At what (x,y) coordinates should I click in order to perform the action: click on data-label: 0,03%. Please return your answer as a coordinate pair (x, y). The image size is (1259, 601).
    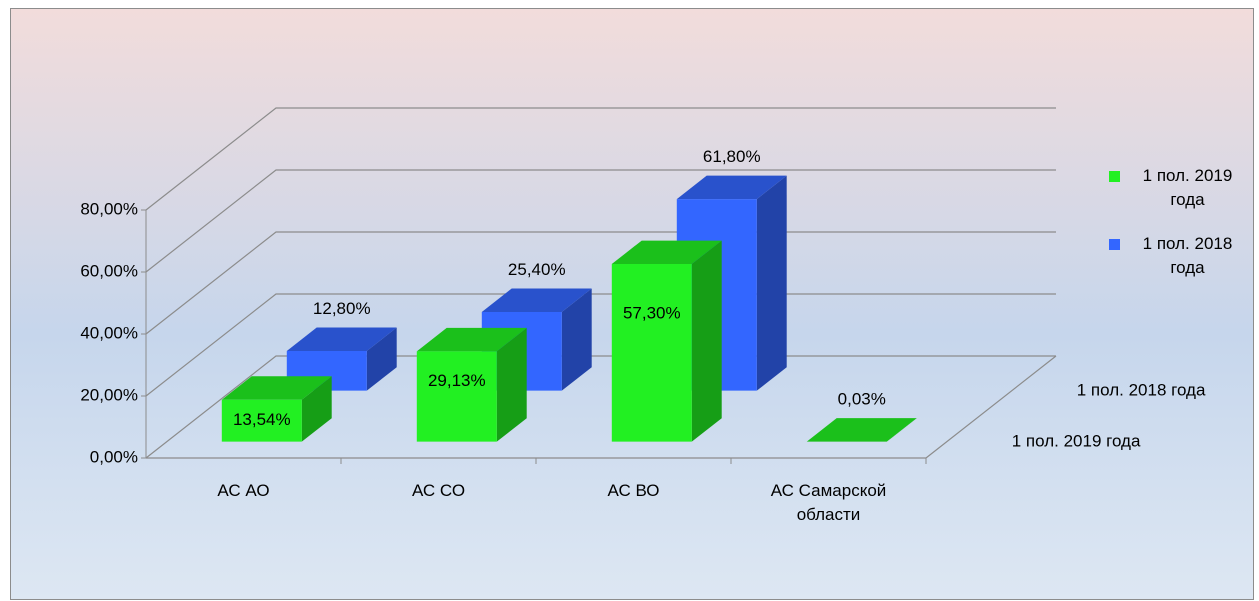
    Looking at the image, I should click on (862, 399).